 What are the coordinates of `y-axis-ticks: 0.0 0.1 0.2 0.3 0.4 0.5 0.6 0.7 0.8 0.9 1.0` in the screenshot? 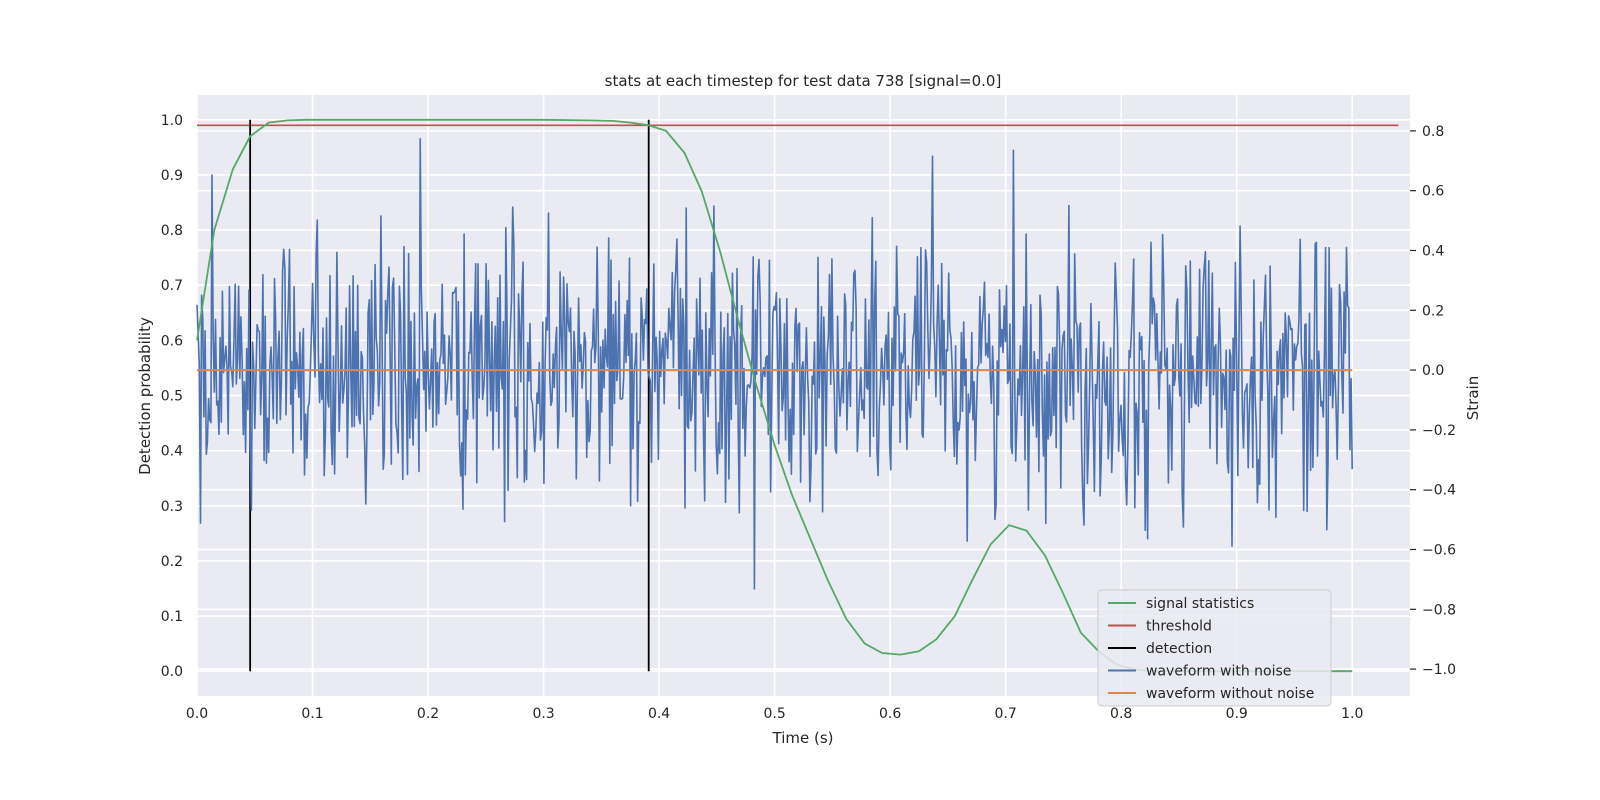 It's located at (172, 396).